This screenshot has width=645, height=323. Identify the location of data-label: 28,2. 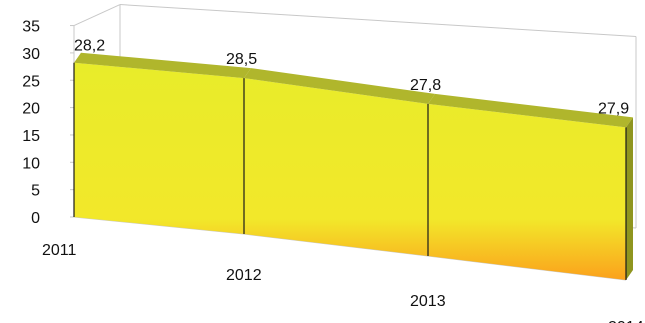
(89, 46).